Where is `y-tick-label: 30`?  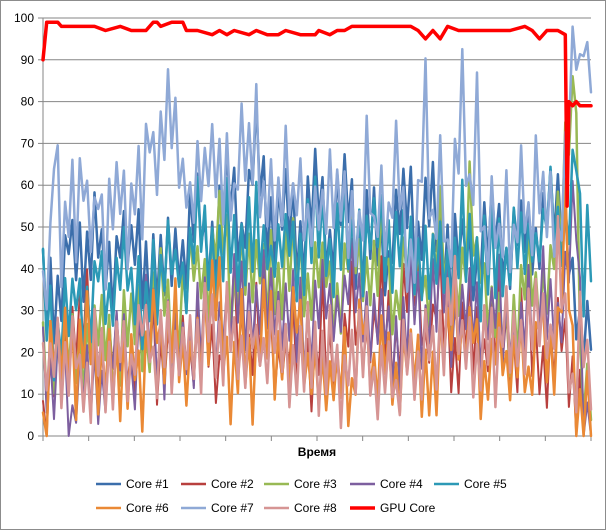
y-tick-label: 30 is located at coordinates (28, 311).